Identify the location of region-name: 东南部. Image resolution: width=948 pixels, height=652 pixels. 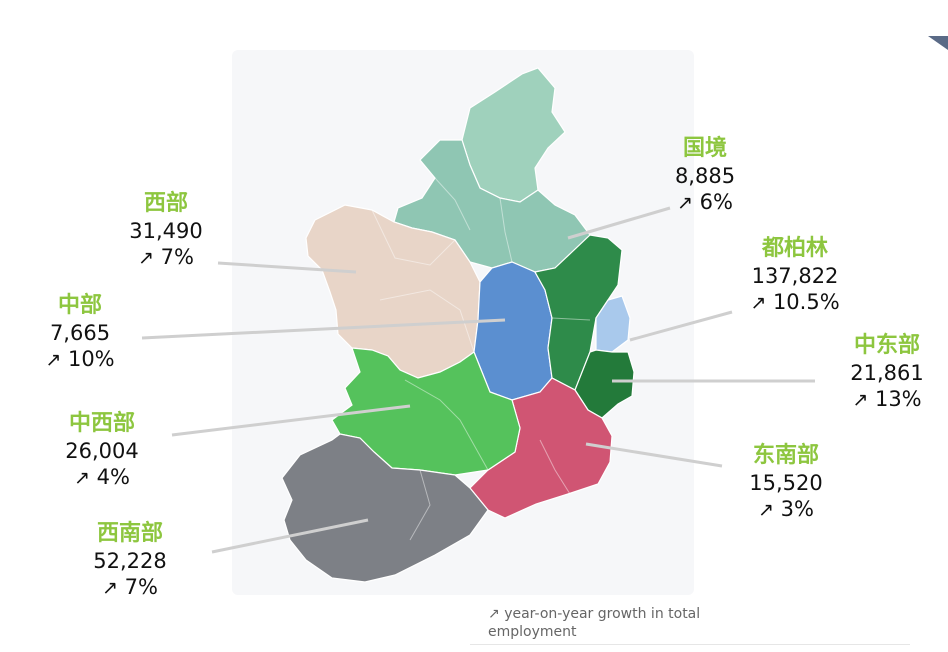
(785, 455).